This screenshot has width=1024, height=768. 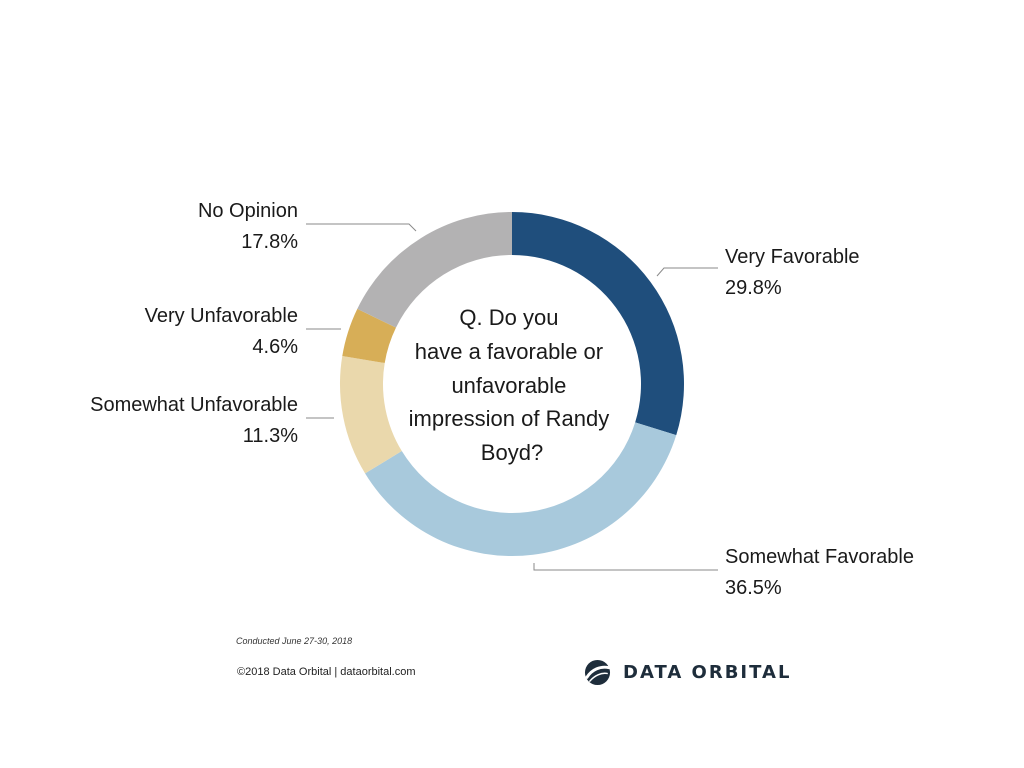 I want to click on orbit-logo-icon, so click(x=597, y=672).